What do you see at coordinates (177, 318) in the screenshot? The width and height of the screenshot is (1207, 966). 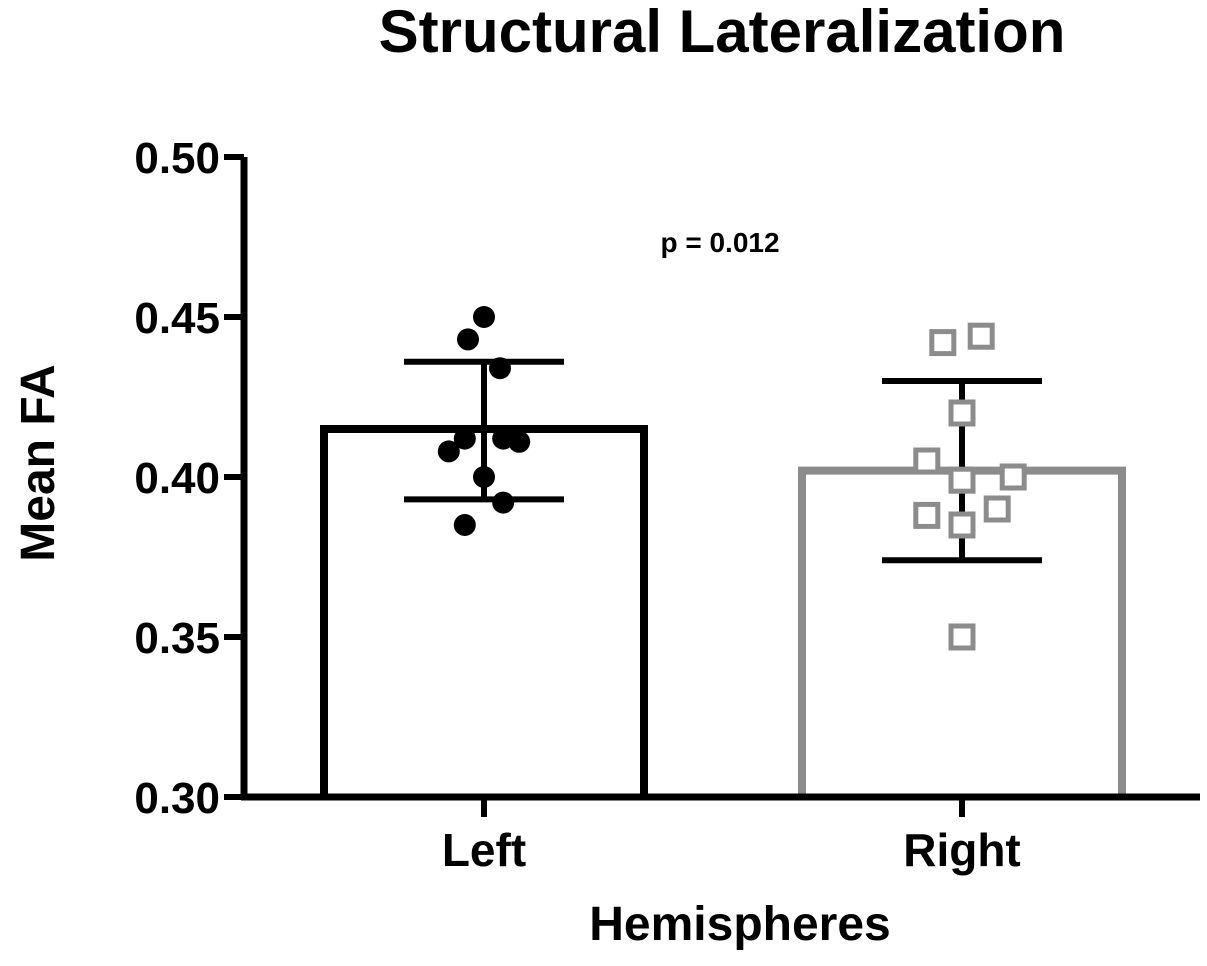 I see `y-tick-label: 0.45` at bounding box center [177, 318].